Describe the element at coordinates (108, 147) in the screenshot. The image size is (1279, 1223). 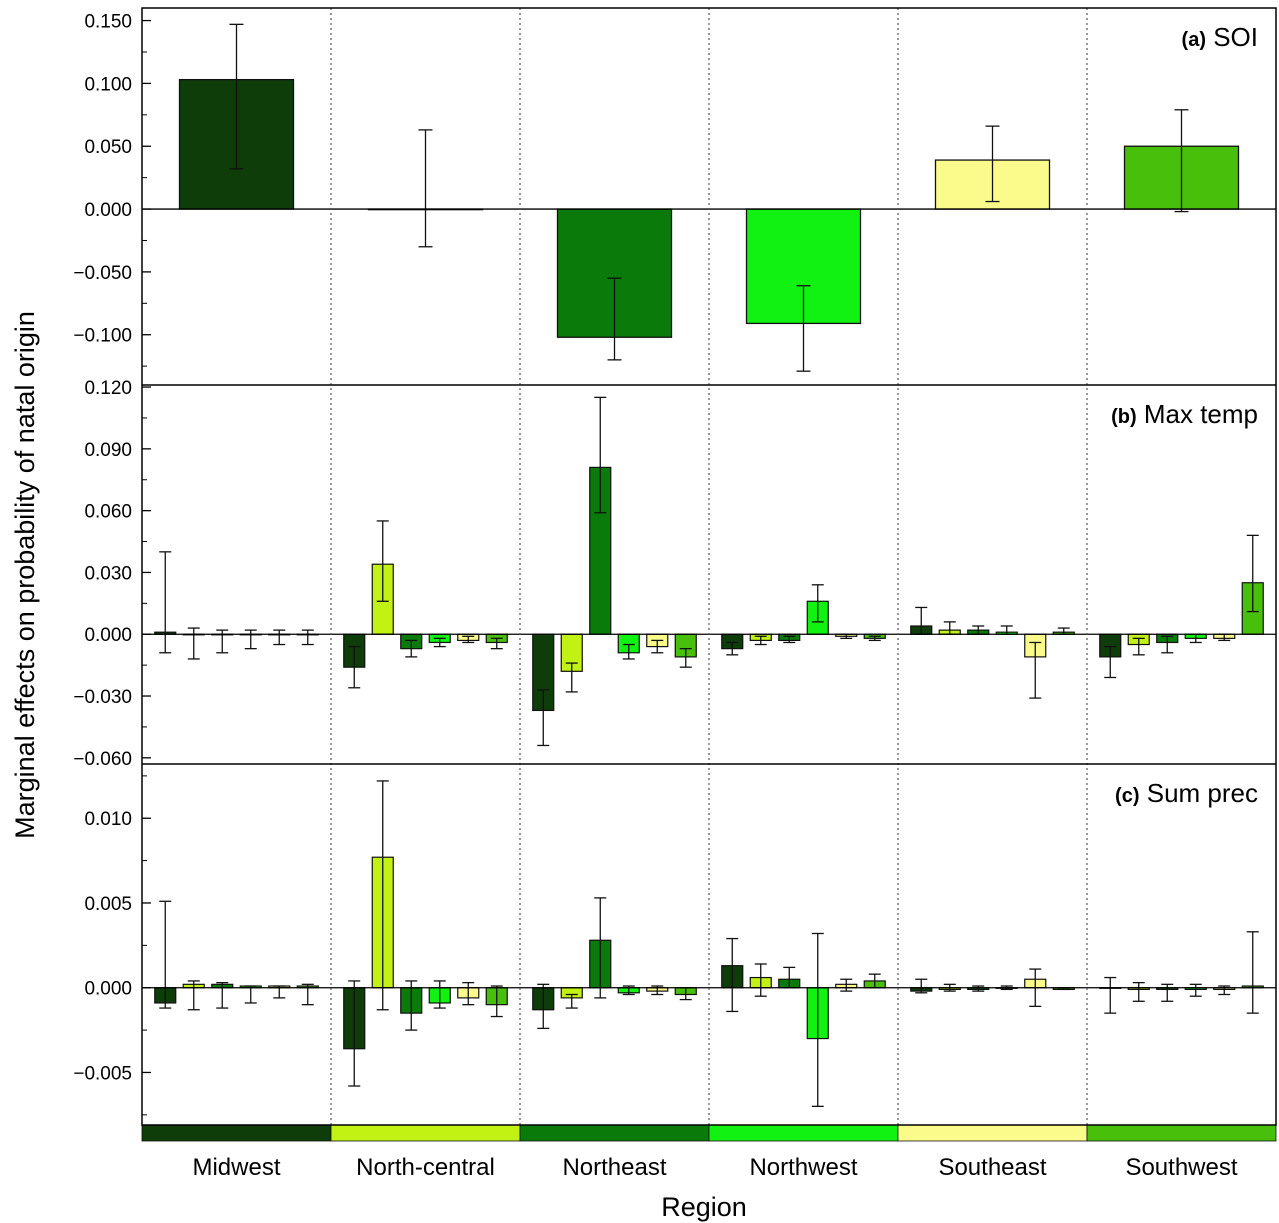
I see `y-tick-label: 0.050` at that location.